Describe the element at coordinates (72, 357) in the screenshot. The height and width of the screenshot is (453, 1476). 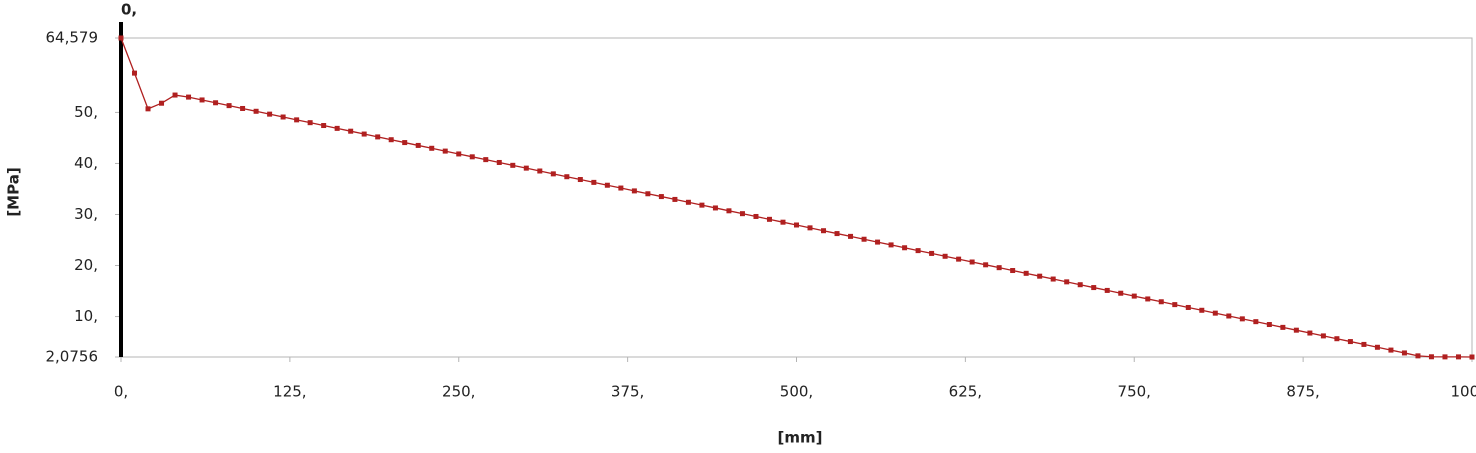
I see `y-tick-label: 2,0756` at that location.